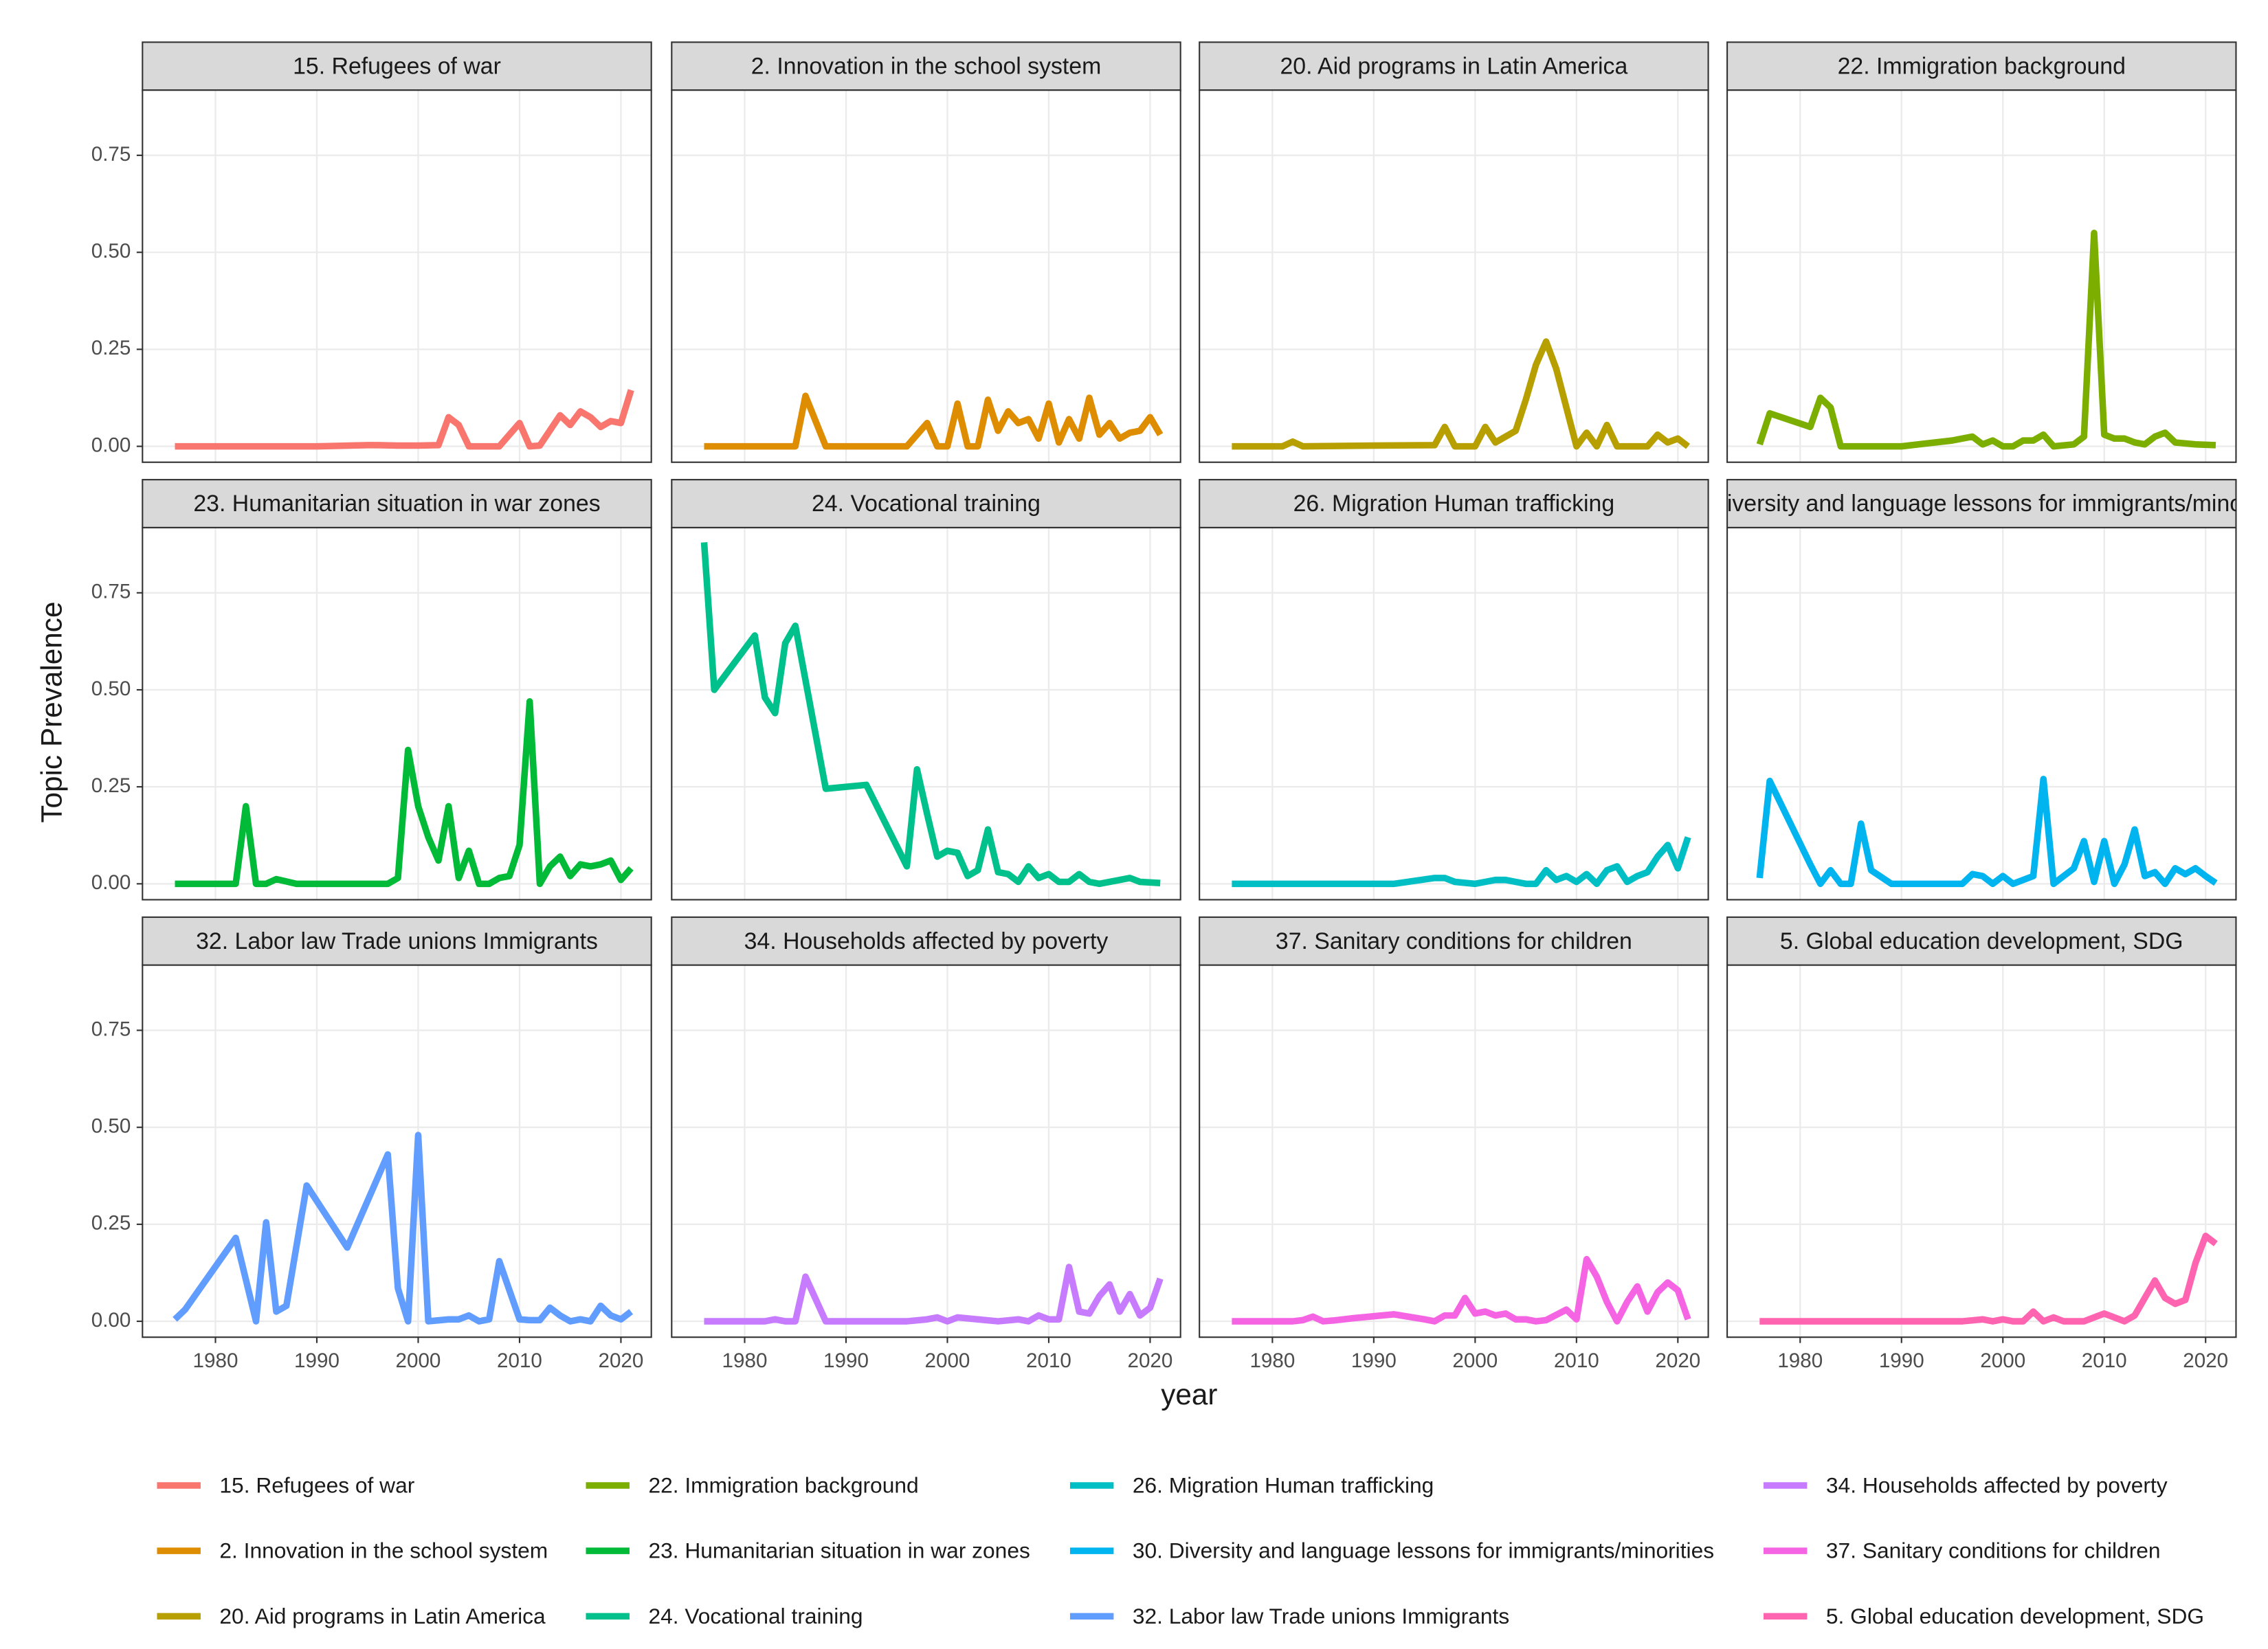 This screenshot has height=1649, width=2268. Describe the element at coordinates (1997, 1484) in the screenshot. I see `legend-label: 34. Households affected by poverty` at that location.